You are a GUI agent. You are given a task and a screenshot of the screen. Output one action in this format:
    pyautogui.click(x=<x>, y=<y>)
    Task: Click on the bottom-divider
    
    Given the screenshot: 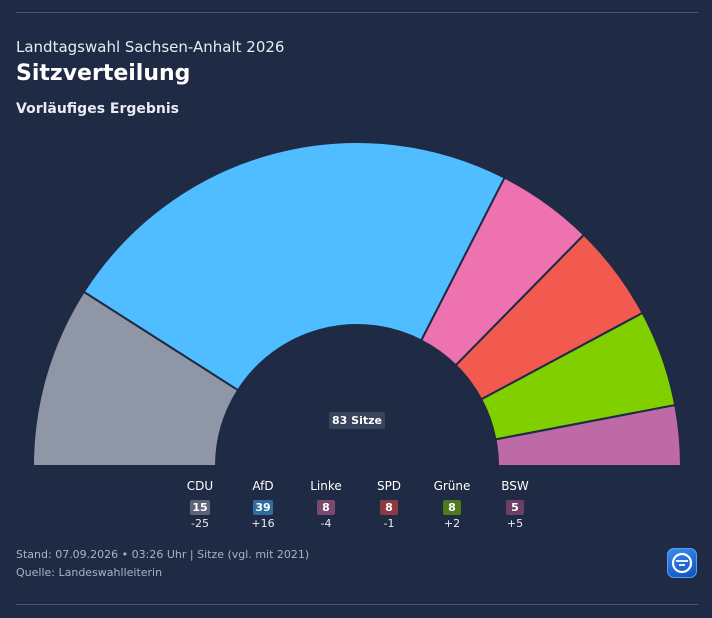 What is the action you would take?
    pyautogui.click(x=357, y=604)
    